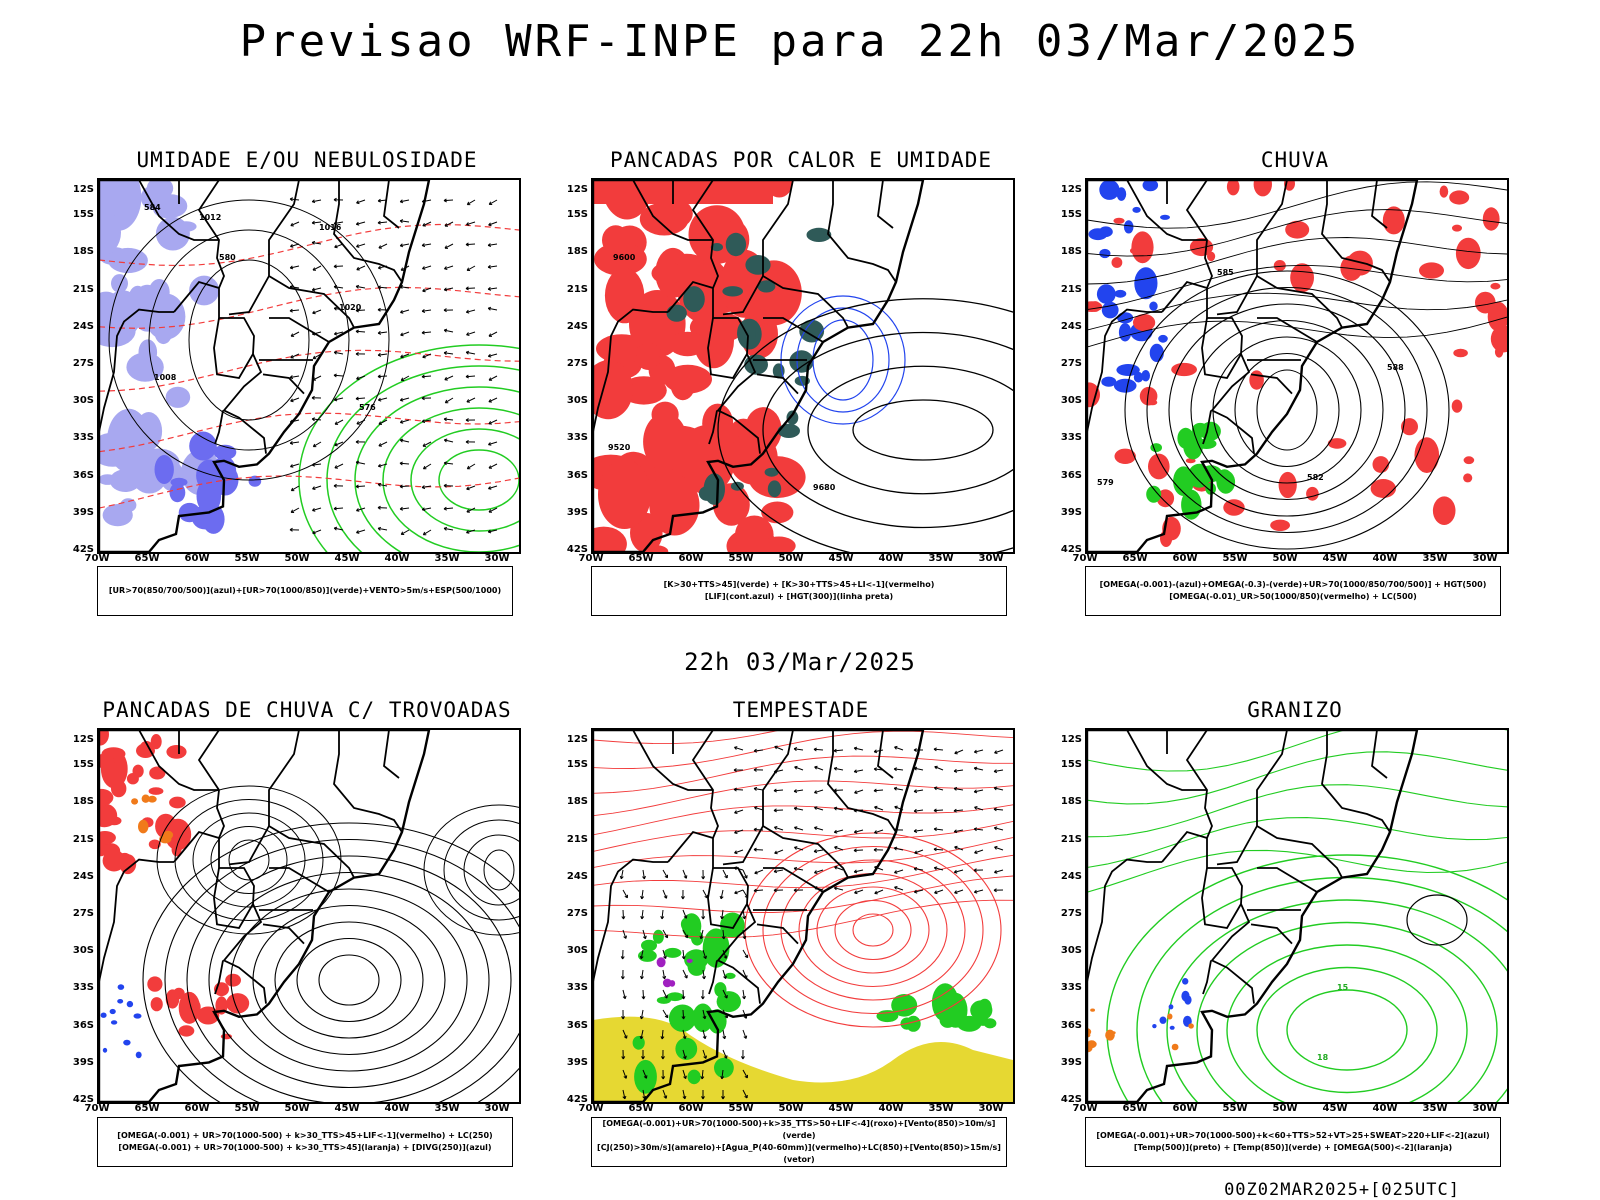  I want to click on lc850-streamlines, so click(803, 834).